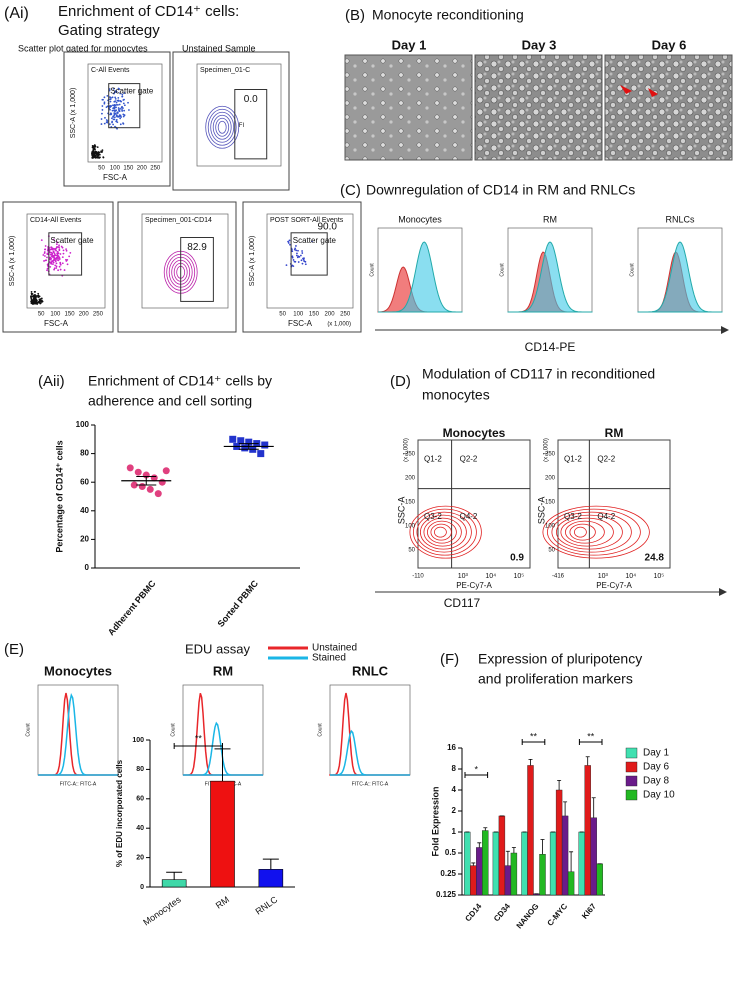 The image size is (741, 992). I want to click on gate-value: 0.0, so click(251, 99).